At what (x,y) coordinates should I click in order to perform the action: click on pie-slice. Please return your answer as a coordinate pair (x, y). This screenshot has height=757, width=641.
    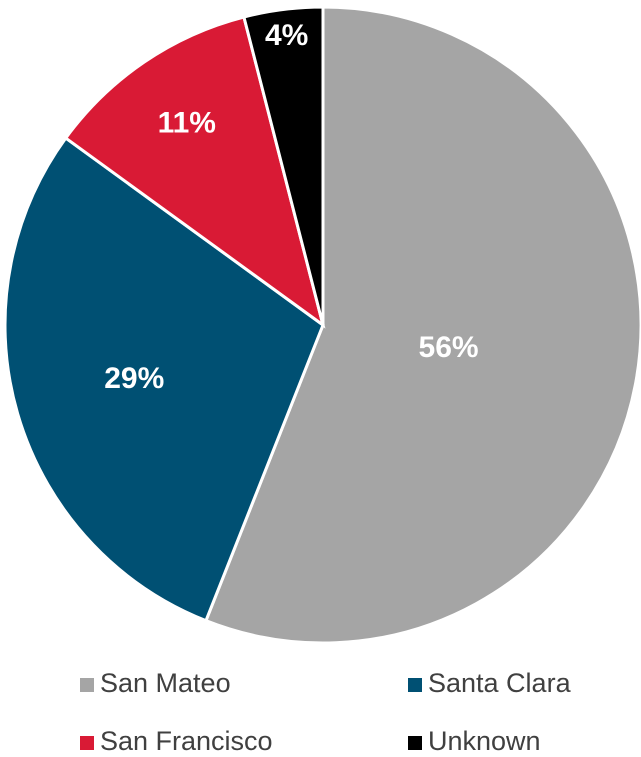
    Looking at the image, I should click on (283, 165).